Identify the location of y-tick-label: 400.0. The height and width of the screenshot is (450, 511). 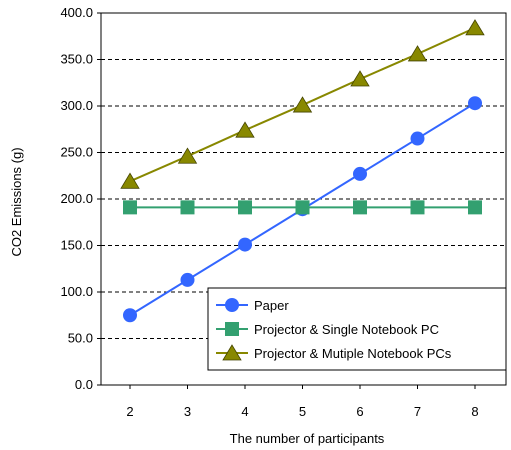
(76, 12).